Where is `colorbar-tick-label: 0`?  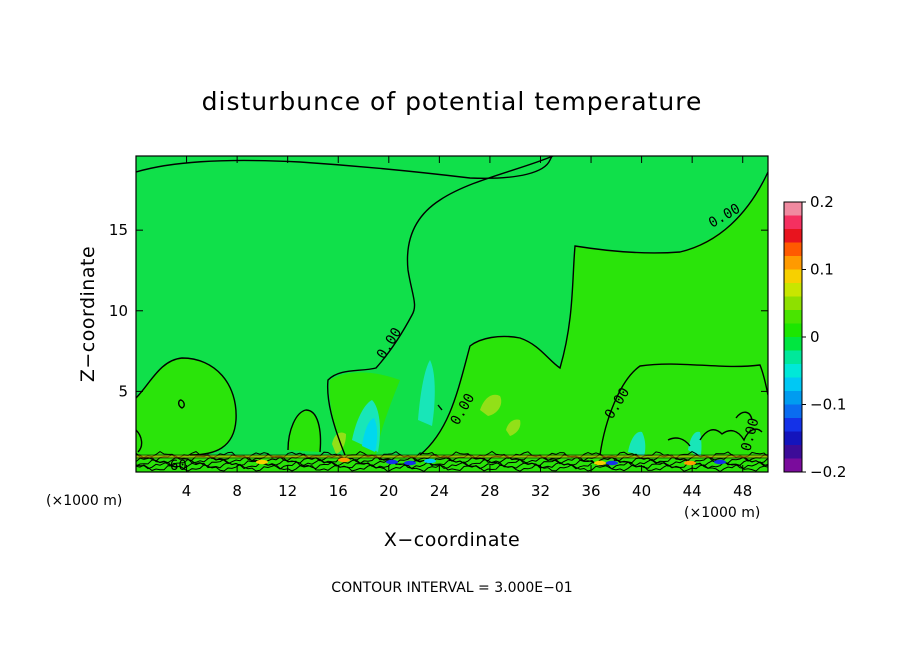
colorbar-tick-label: 0 is located at coordinates (815, 337).